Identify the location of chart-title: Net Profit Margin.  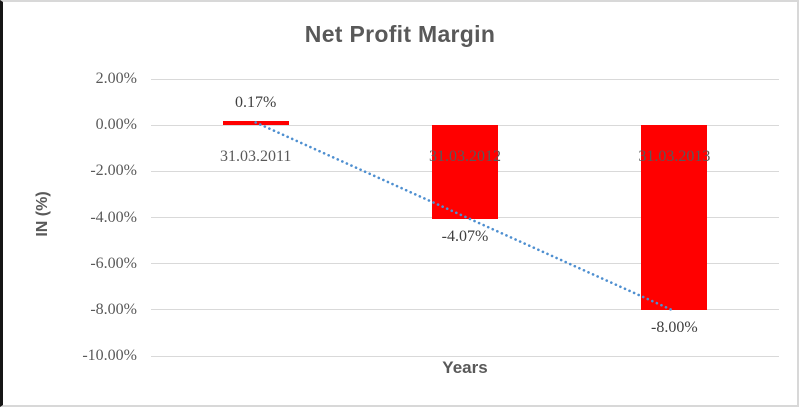
(400, 34).